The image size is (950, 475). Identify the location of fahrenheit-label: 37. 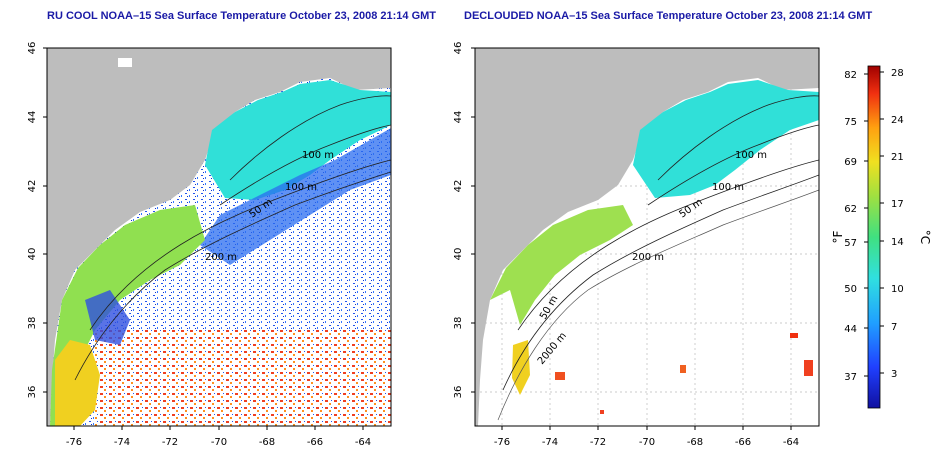
(850, 377).